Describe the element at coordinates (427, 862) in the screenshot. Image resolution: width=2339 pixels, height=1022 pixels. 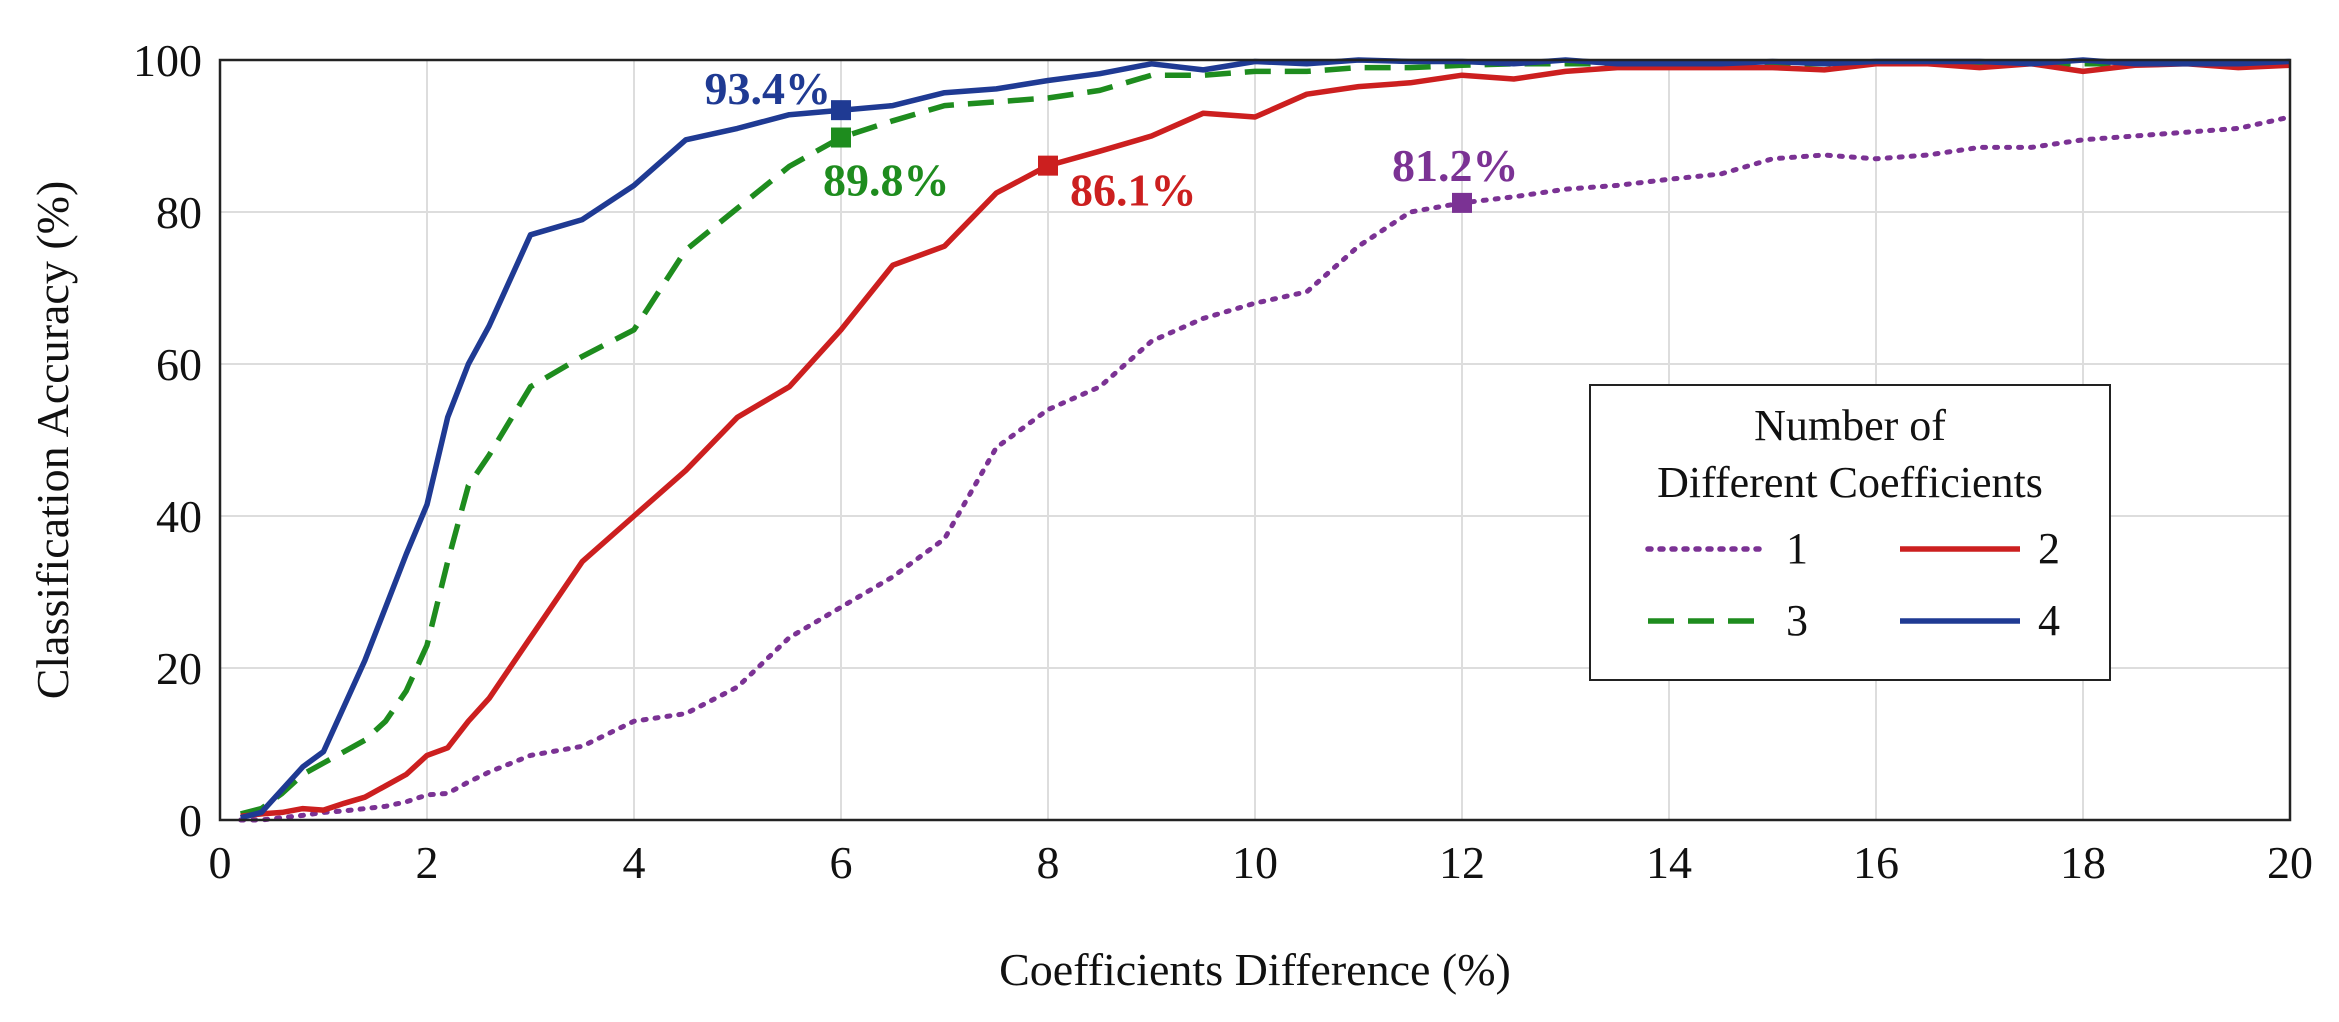
I see `x-tick-label: 2` at that location.